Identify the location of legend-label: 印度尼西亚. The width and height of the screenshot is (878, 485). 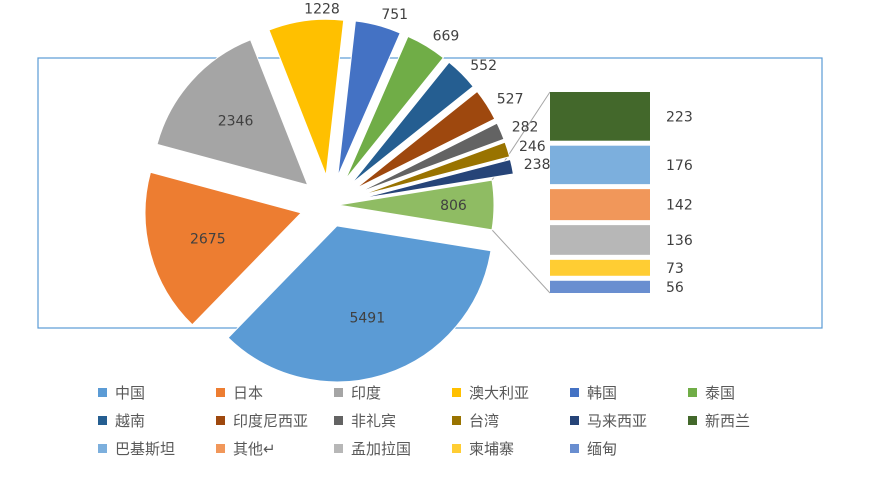
(271, 420).